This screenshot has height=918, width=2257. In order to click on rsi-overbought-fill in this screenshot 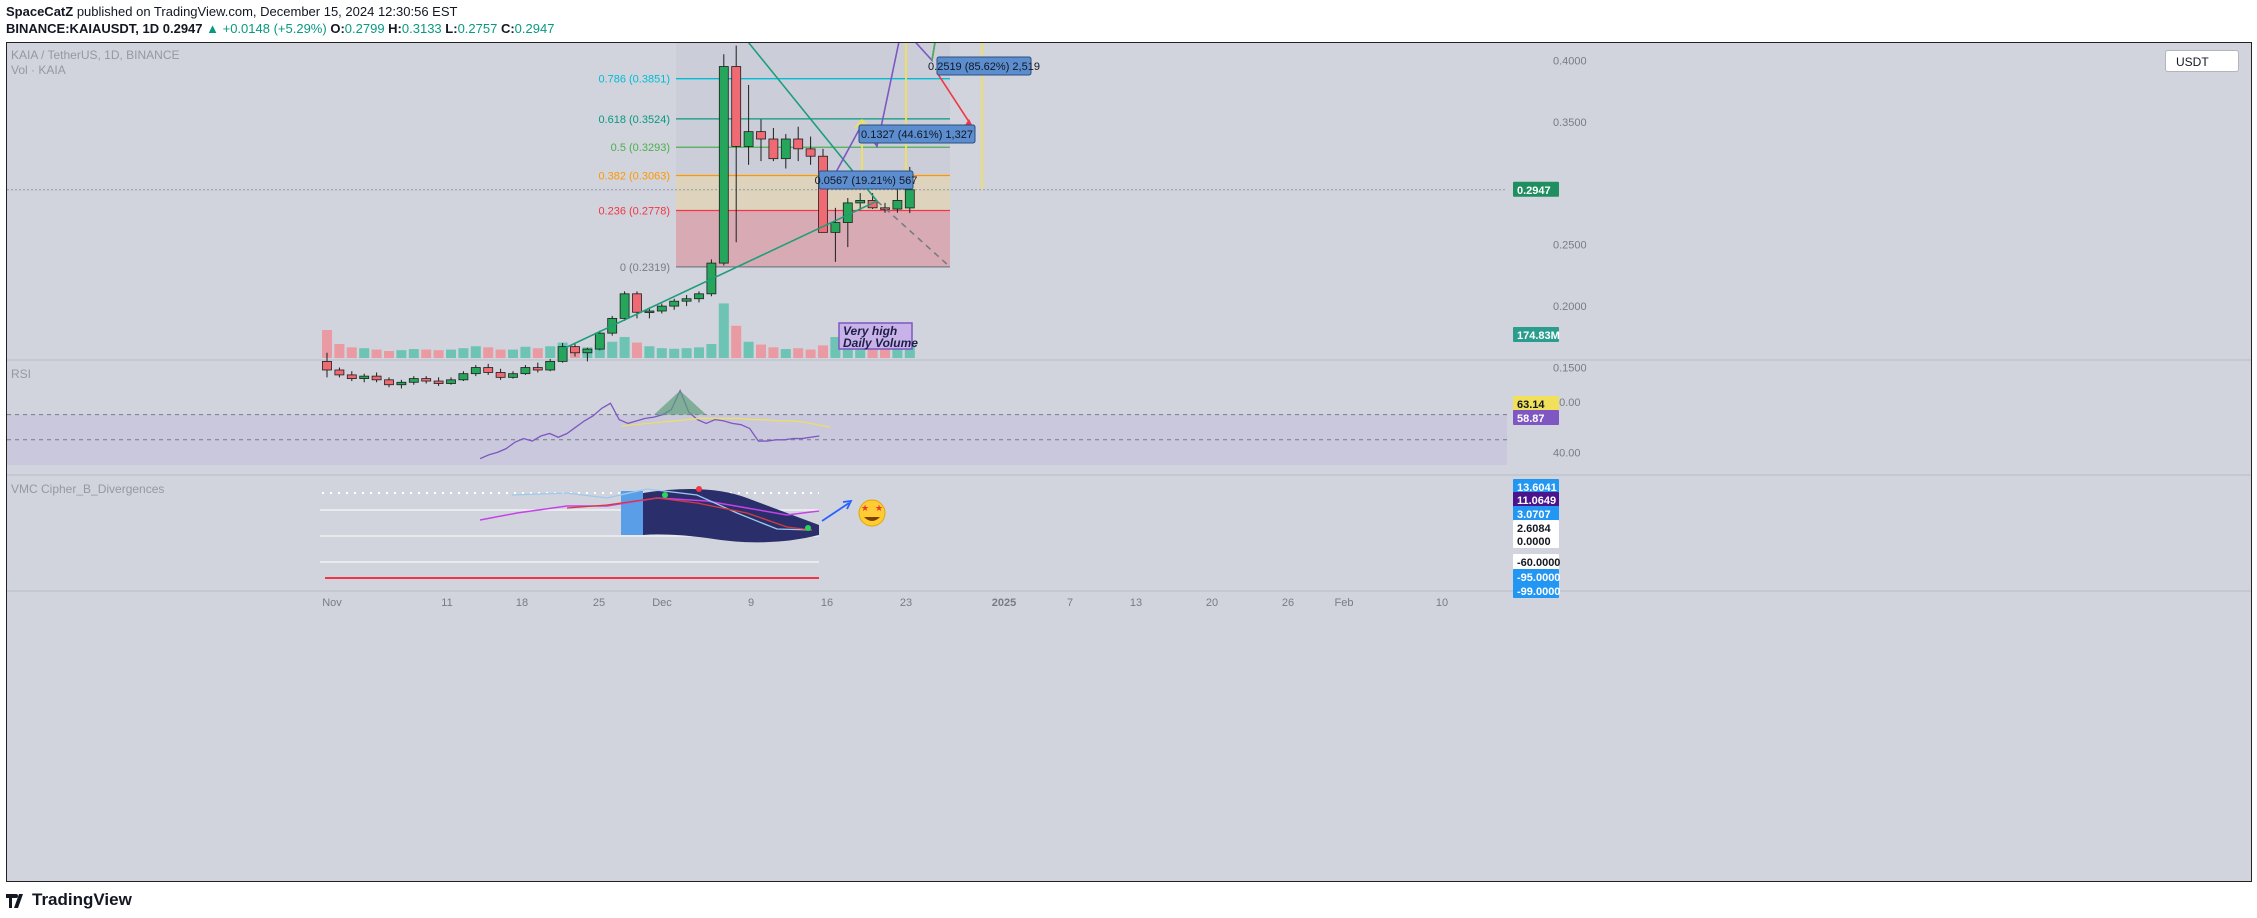, I will do `click(680, 402)`.